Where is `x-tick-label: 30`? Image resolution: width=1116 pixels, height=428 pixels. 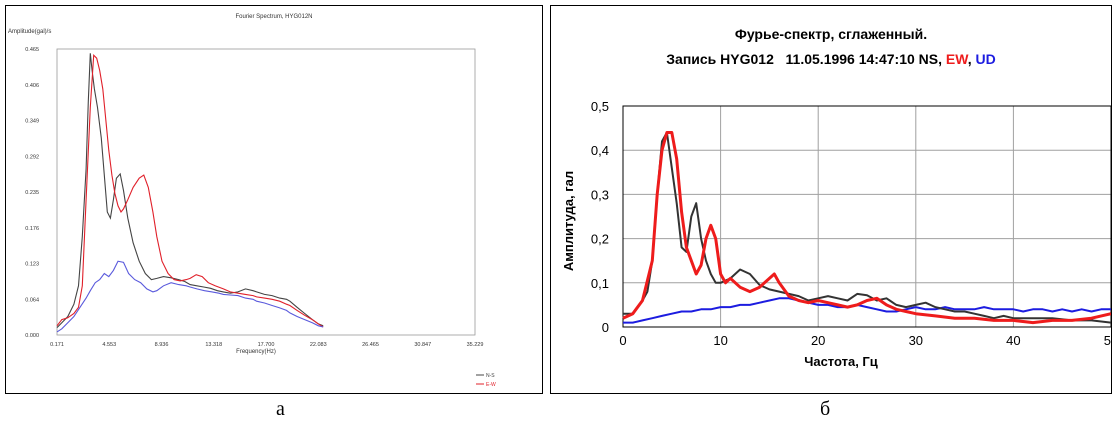
x-tick-label: 30 is located at coordinates (916, 340).